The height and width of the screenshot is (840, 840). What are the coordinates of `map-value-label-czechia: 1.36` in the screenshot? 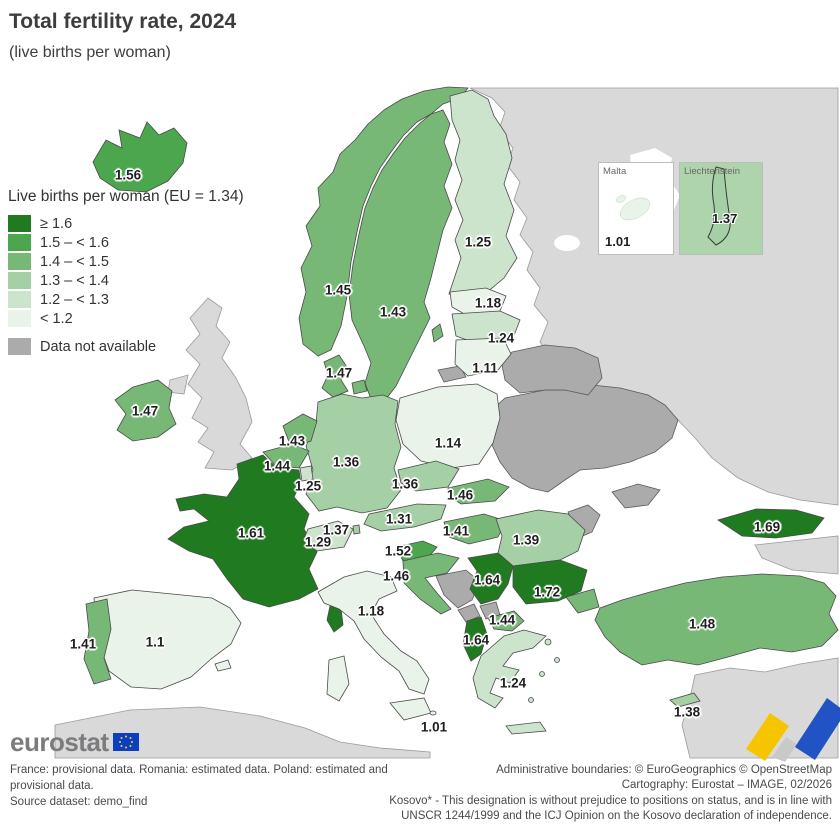 It's located at (405, 484).